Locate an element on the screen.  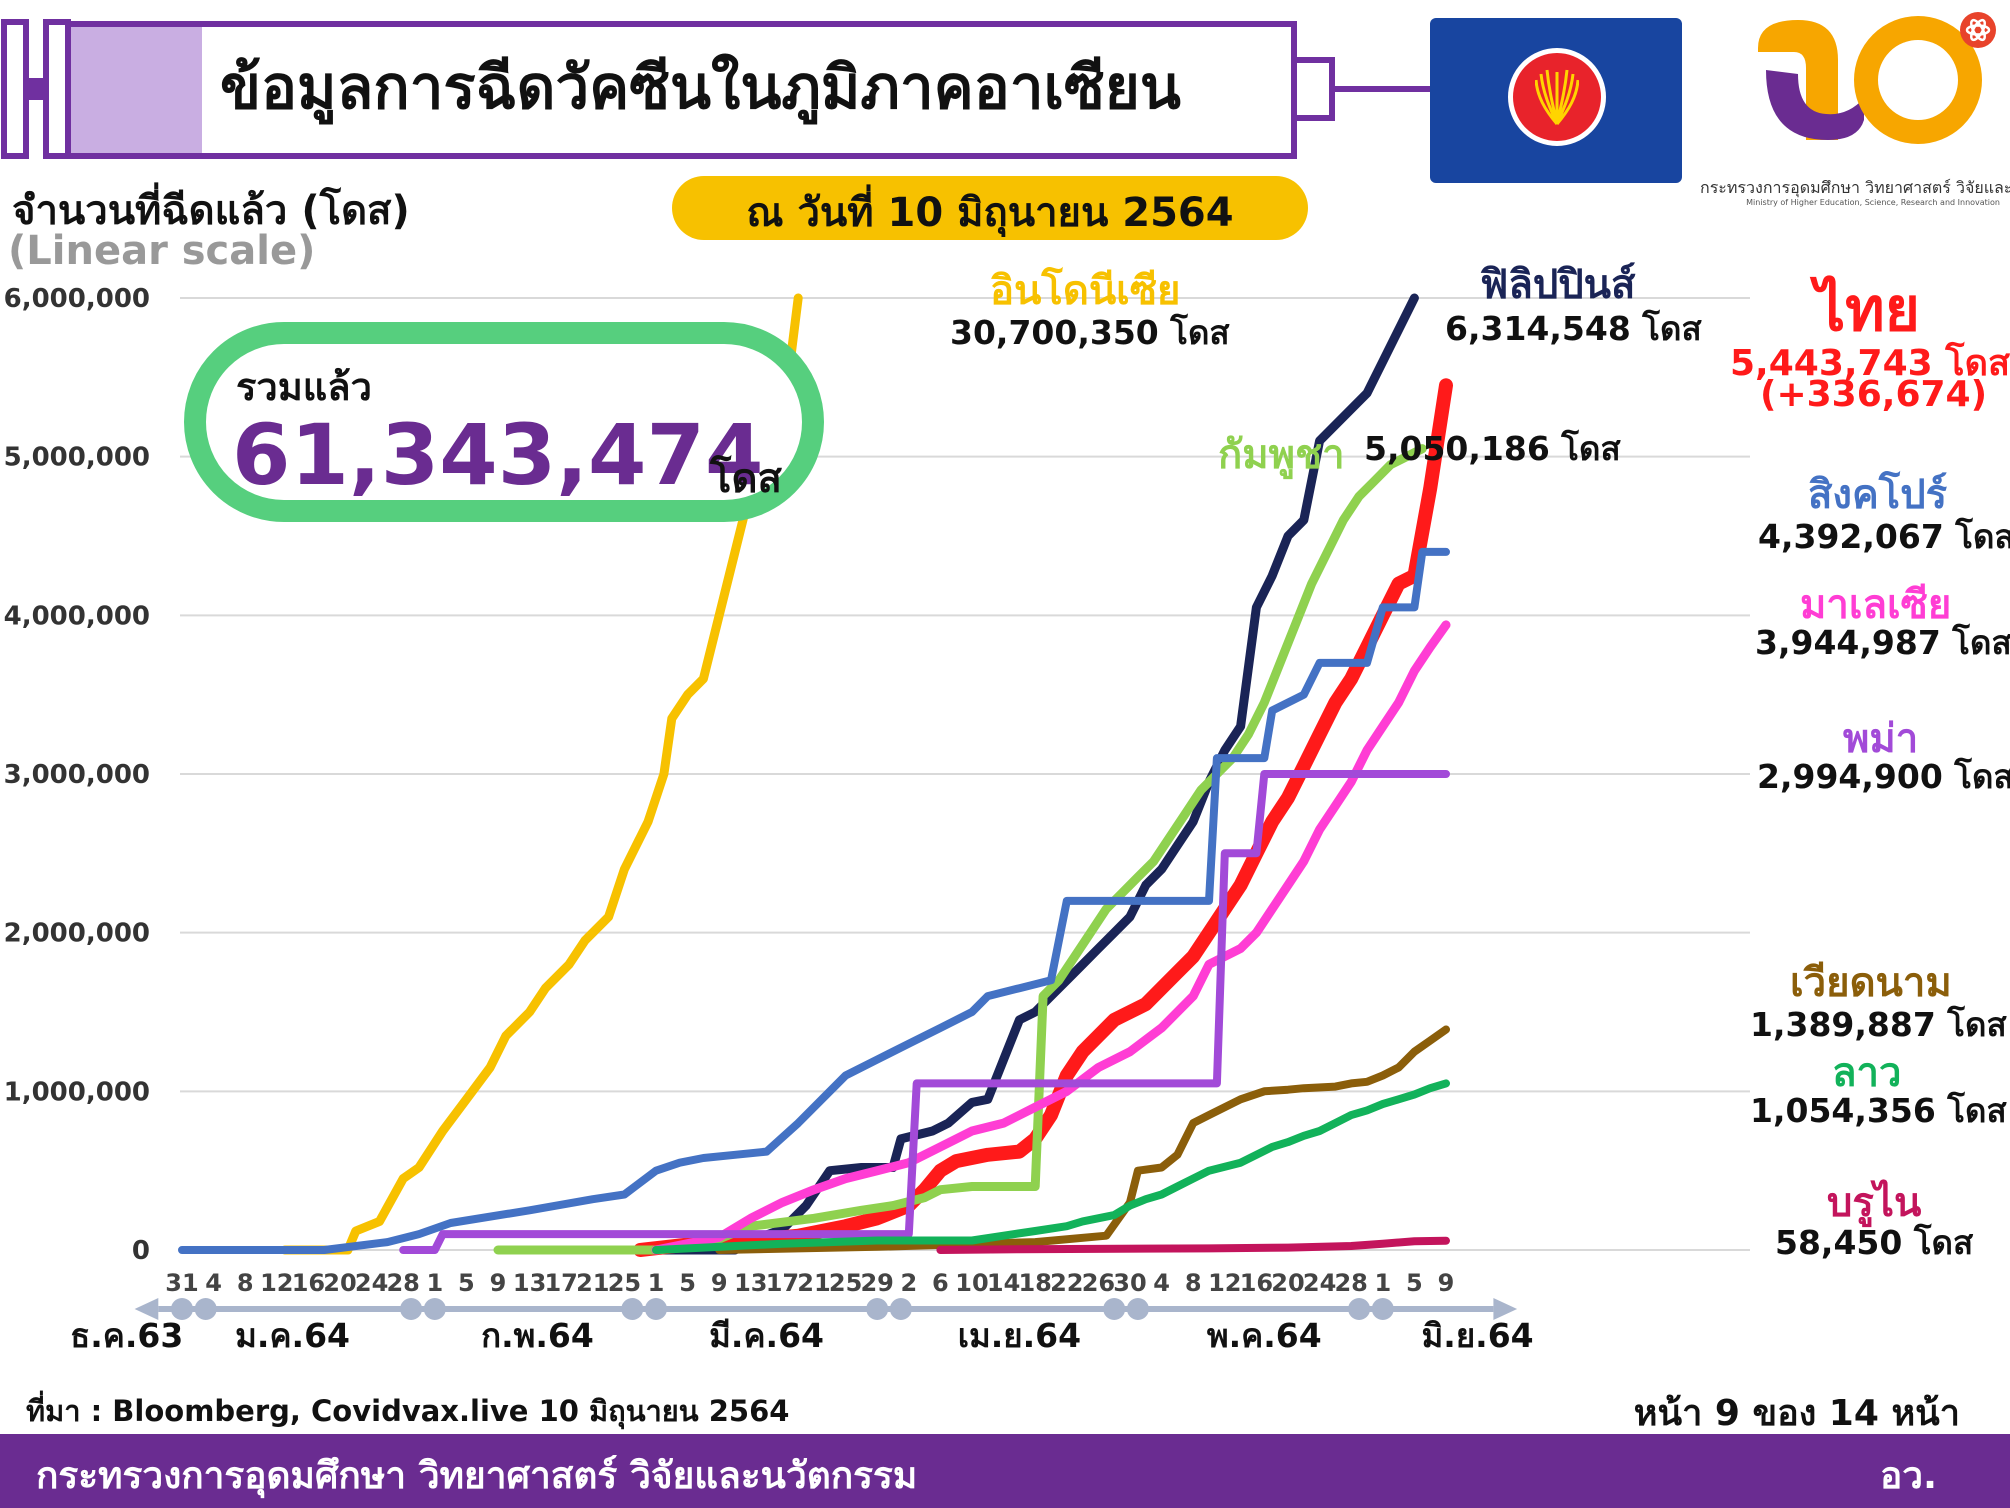
y-axis-title: จำนวนที่ฉีดแล้ว (โดส) is located at coordinates (211, 211).